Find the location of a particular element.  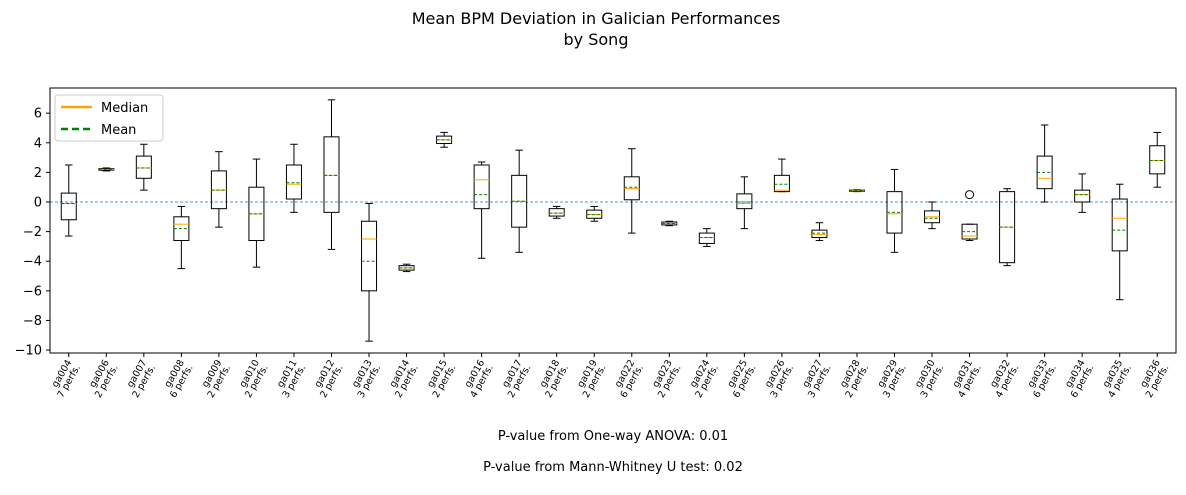

y-tick-label: 4 is located at coordinates (38, 143).